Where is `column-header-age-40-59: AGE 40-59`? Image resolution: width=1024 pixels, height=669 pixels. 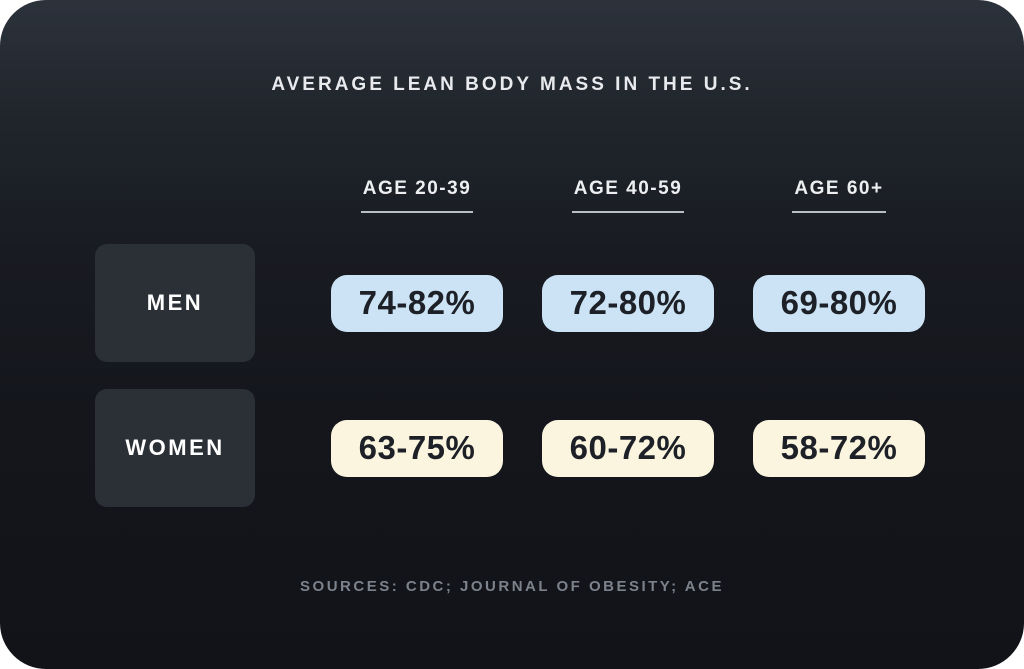
column-header-age-40-59: AGE 40-59 is located at coordinates (628, 195).